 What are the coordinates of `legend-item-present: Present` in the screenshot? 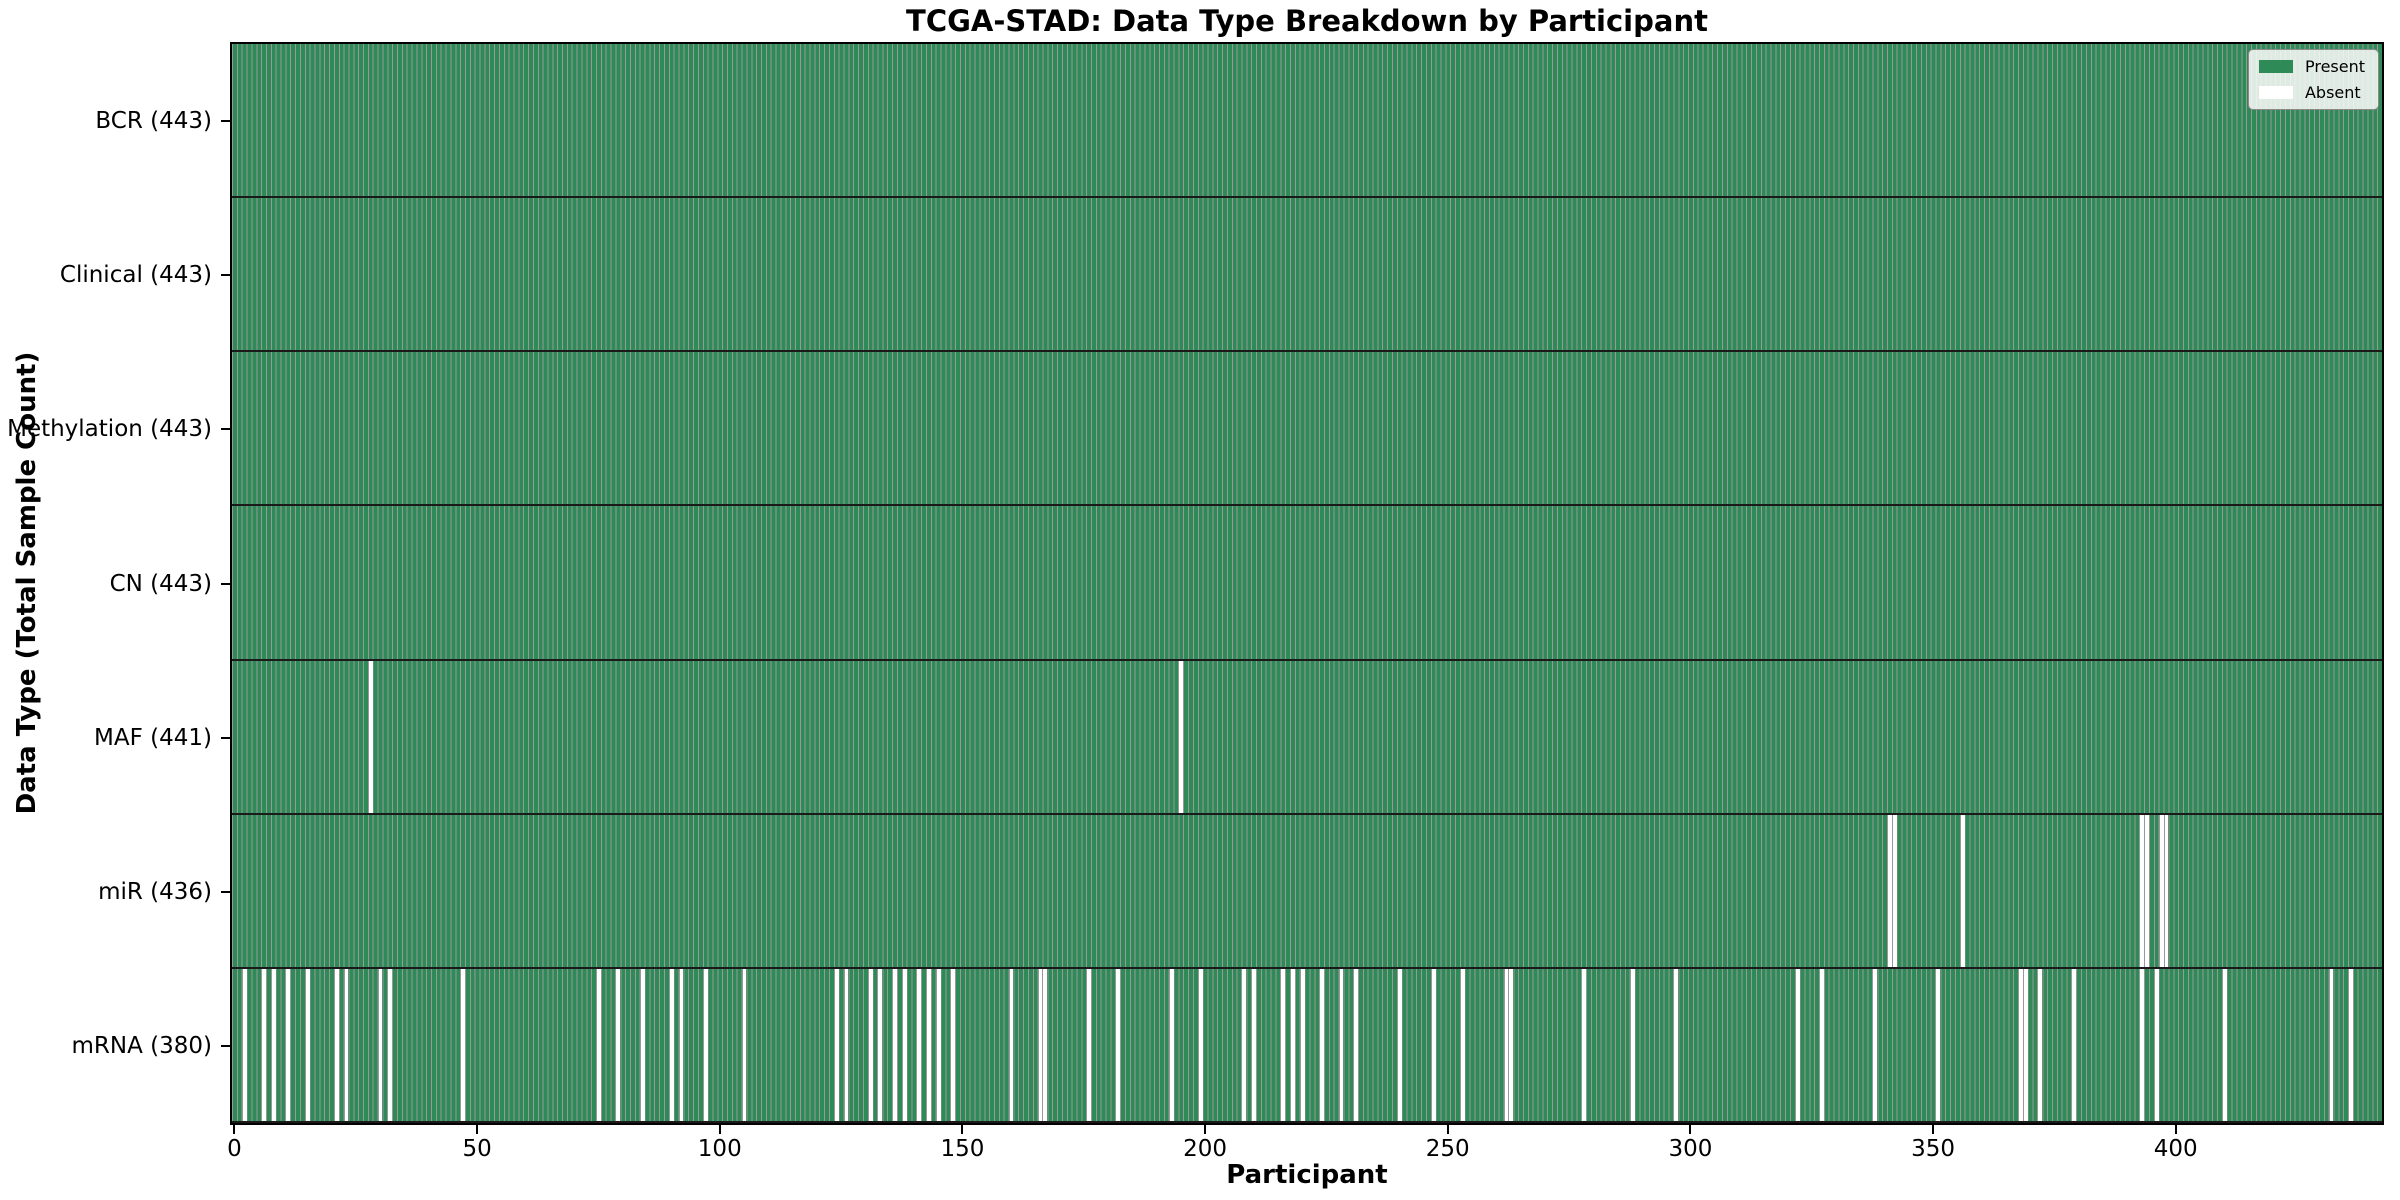 It's located at (2311, 66).